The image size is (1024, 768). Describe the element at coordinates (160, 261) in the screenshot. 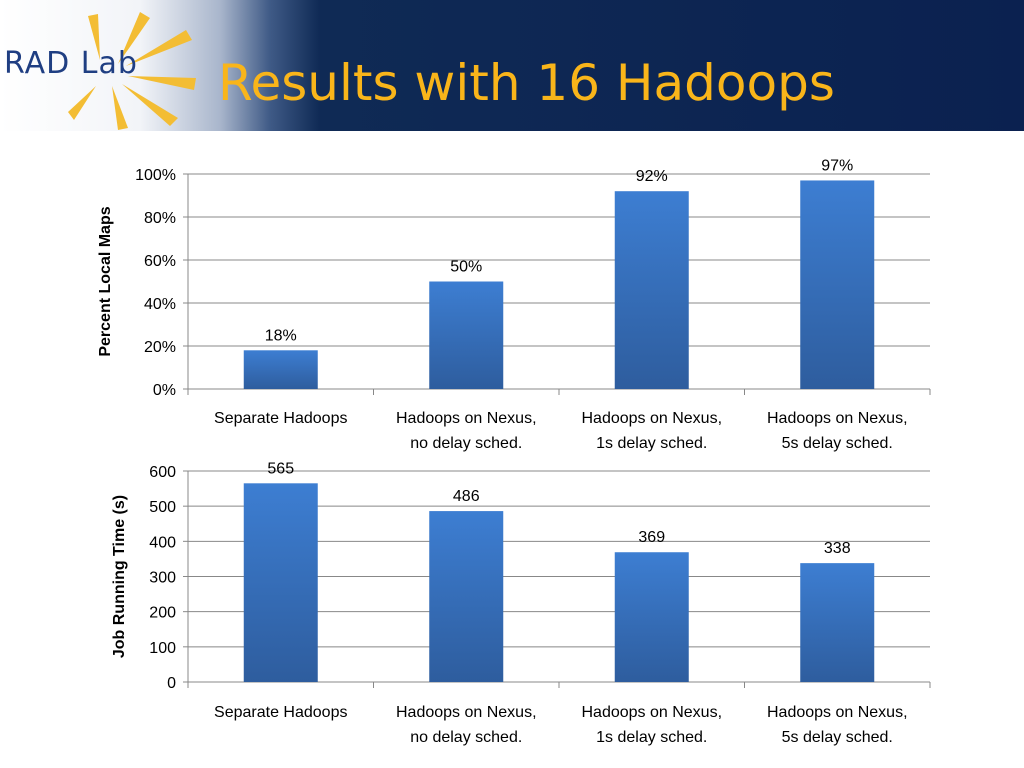

I see `y-tick-label: 60%` at that location.